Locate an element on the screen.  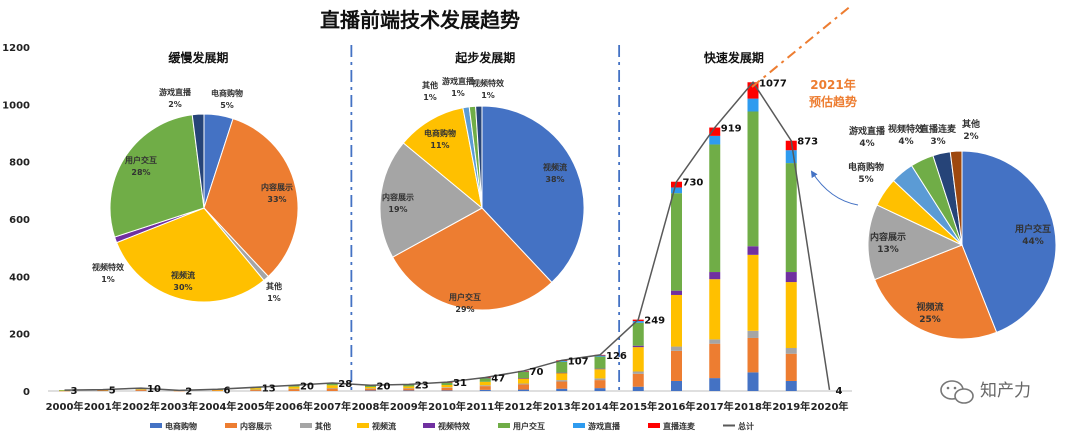
phase-label: 快速发展期 is located at coordinates (734, 57).